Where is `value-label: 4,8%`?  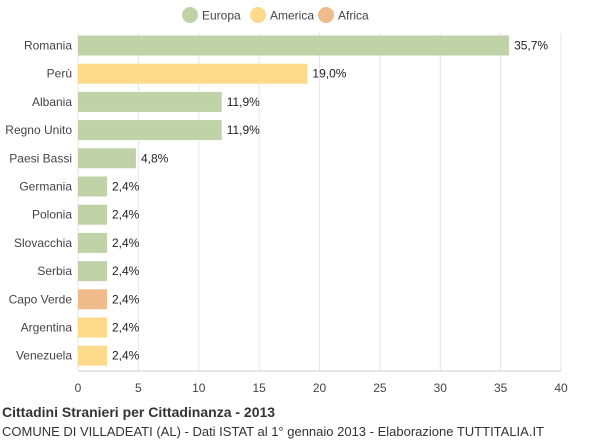
value-label: 4,8% is located at coordinates (155, 158).